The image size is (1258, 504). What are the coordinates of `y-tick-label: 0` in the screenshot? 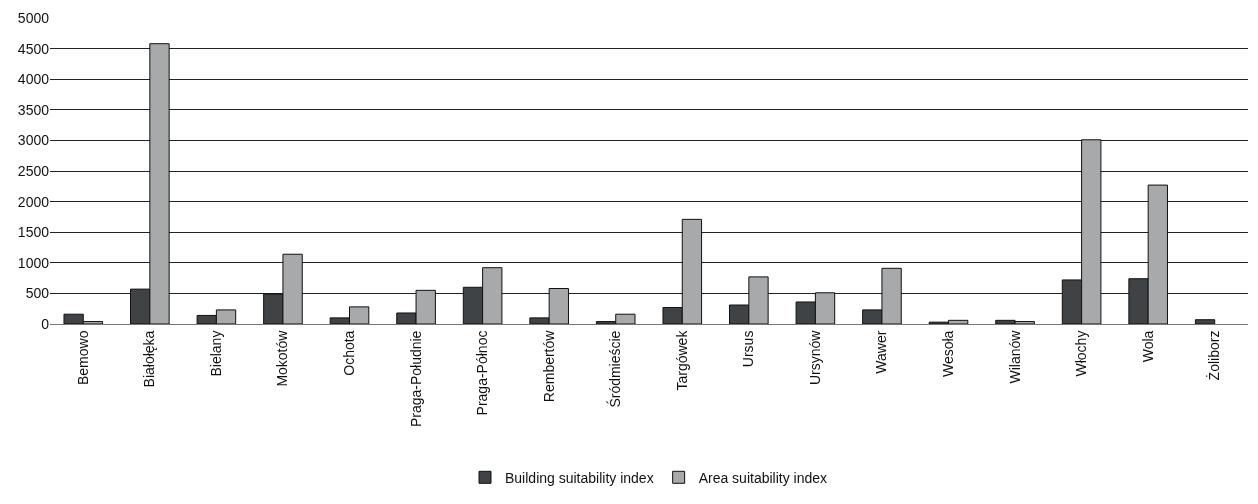 It's located at (45, 323).